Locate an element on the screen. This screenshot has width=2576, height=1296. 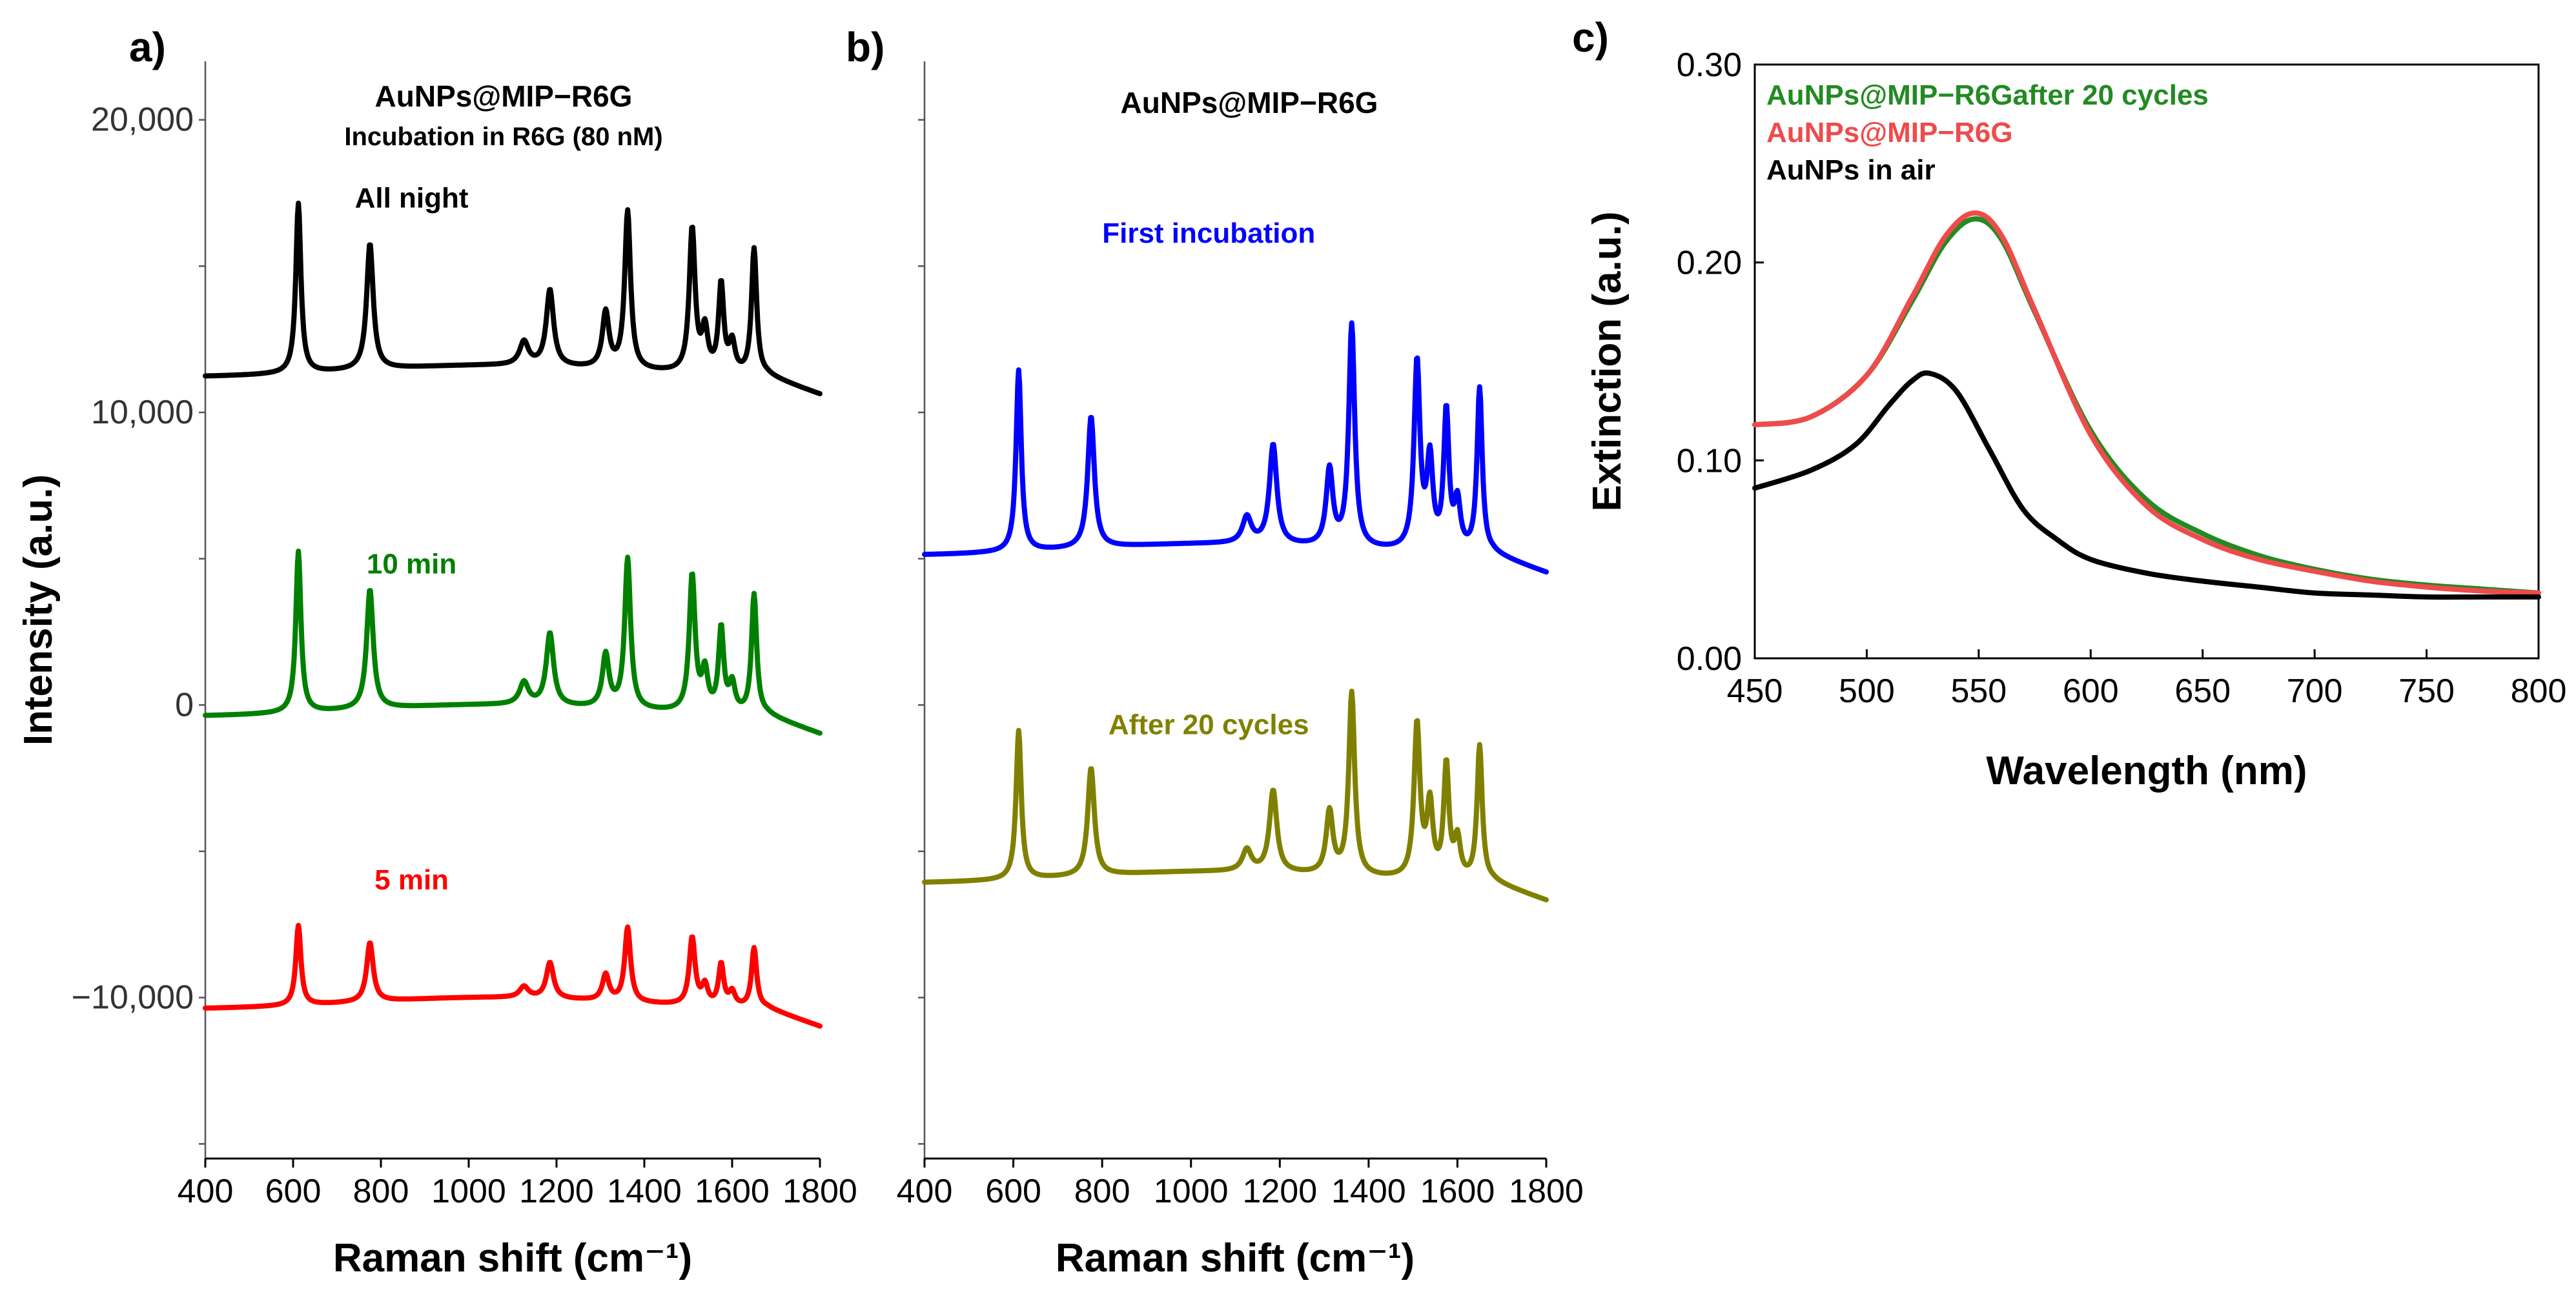
x-tick-label: 650 is located at coordinates (2203, 691).